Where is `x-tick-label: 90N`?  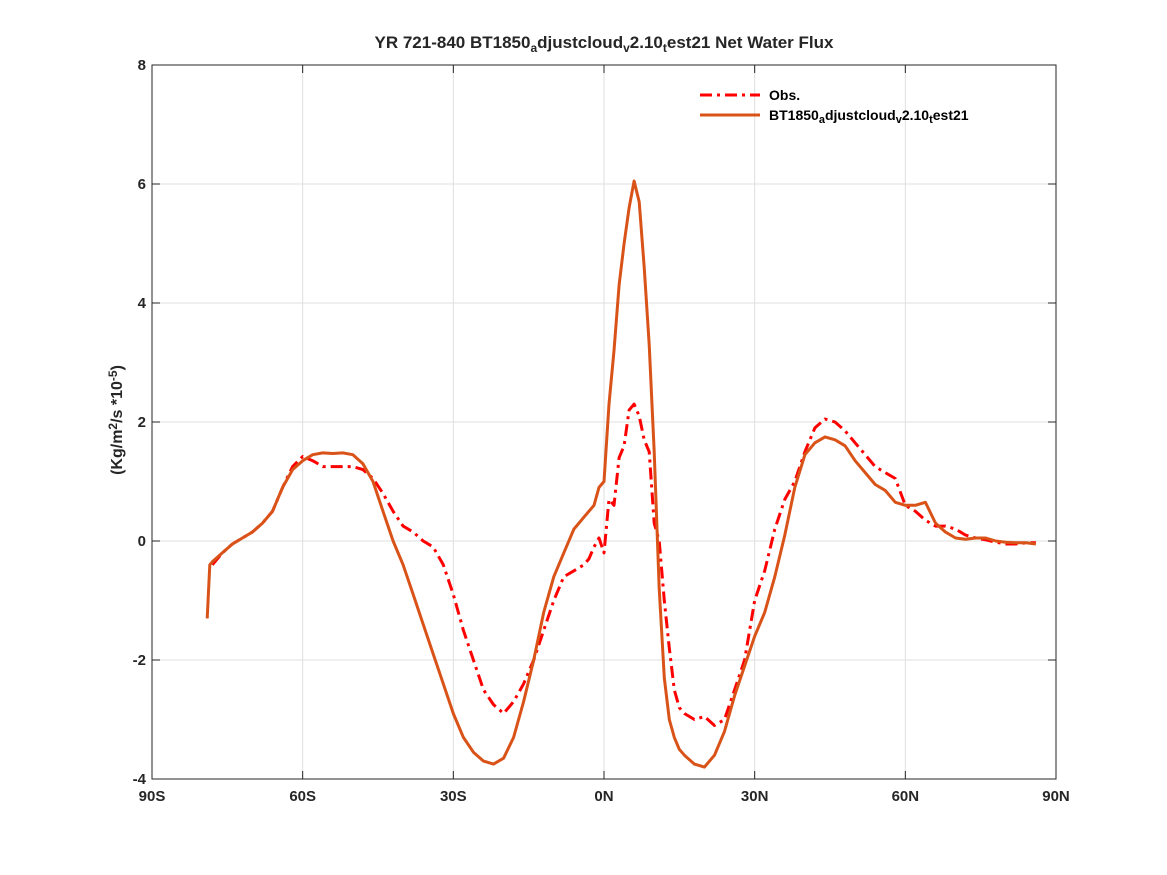
x-tick-label: 90N is located at coordinates (1056, 796).